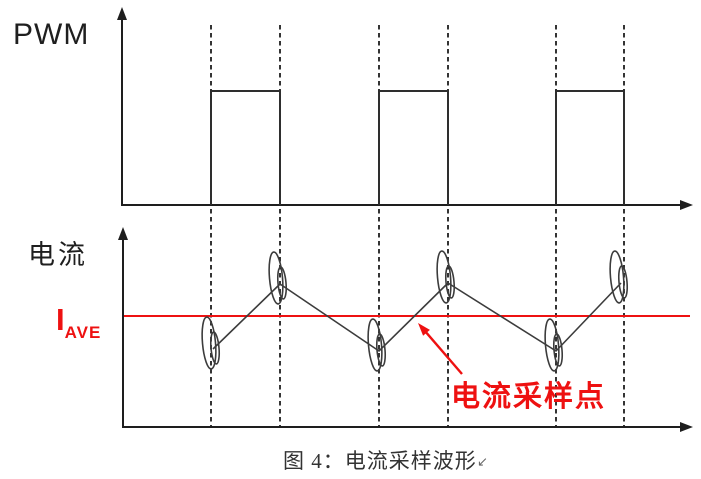 The image size is (701, 479). I want to click on figure-caption: 图 4：电流采样波形, so click(380, 461).